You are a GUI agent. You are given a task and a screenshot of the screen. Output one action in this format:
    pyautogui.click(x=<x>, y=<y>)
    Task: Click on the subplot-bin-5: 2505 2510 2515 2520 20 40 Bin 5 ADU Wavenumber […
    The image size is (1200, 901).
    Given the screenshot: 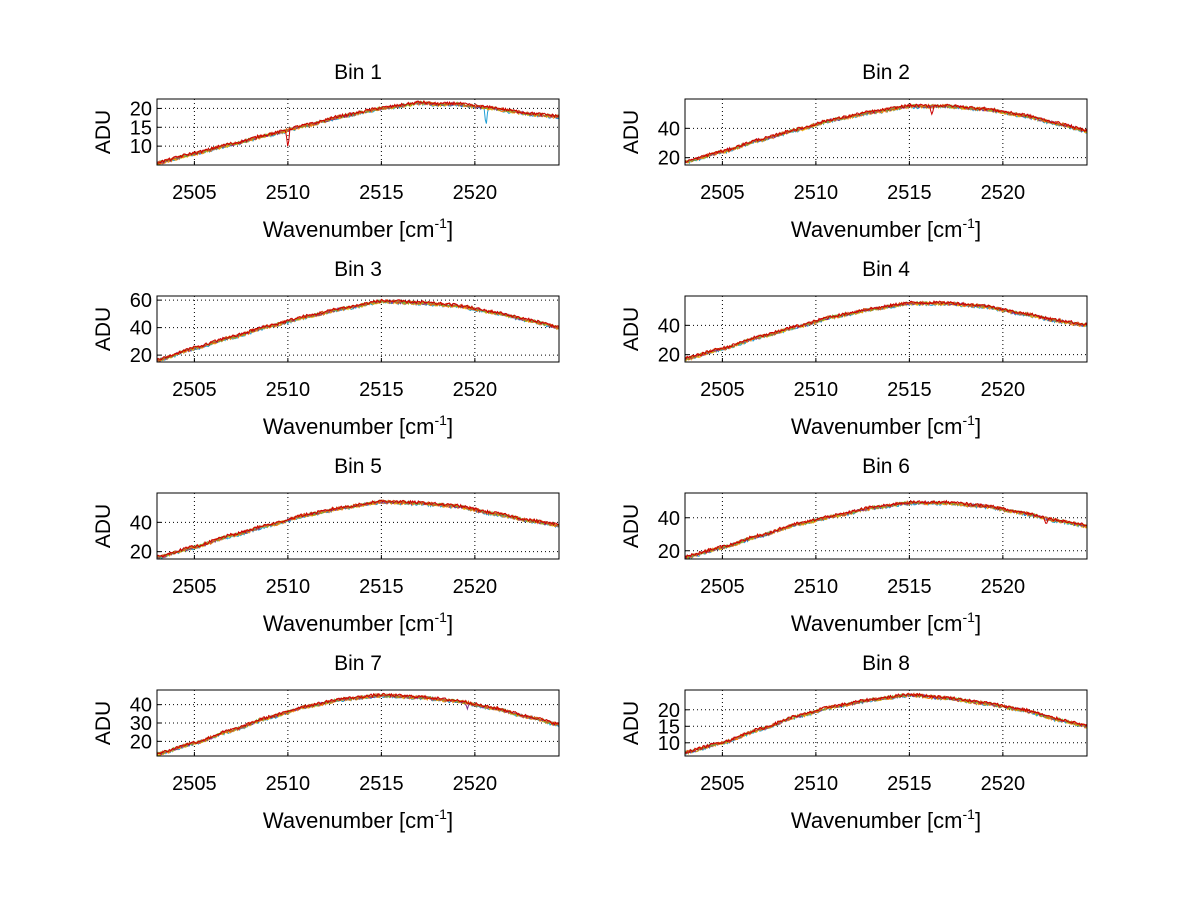 What is the action you would take?
    pyautogui.click(x=326, y=545)
    